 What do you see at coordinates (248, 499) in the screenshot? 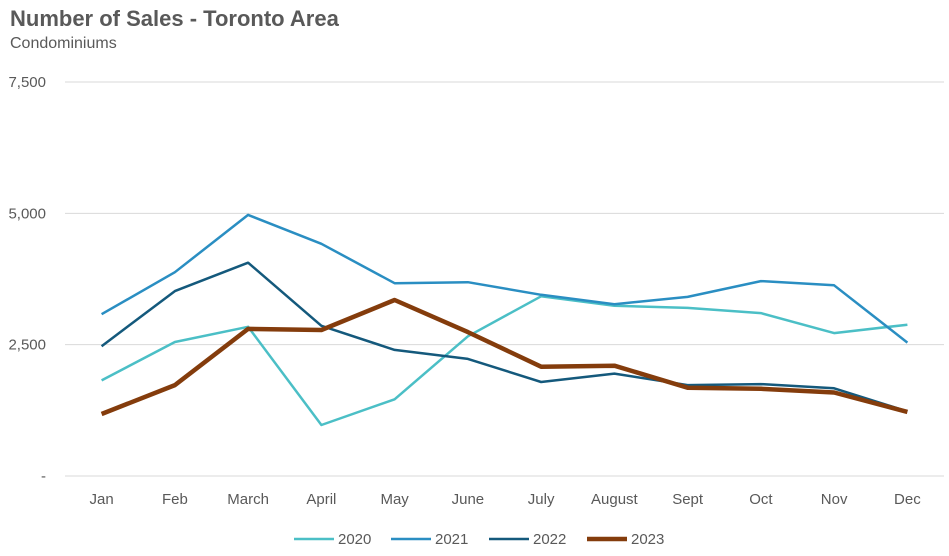
I see `x-tick-label: March` at bounding box center [248, 499].